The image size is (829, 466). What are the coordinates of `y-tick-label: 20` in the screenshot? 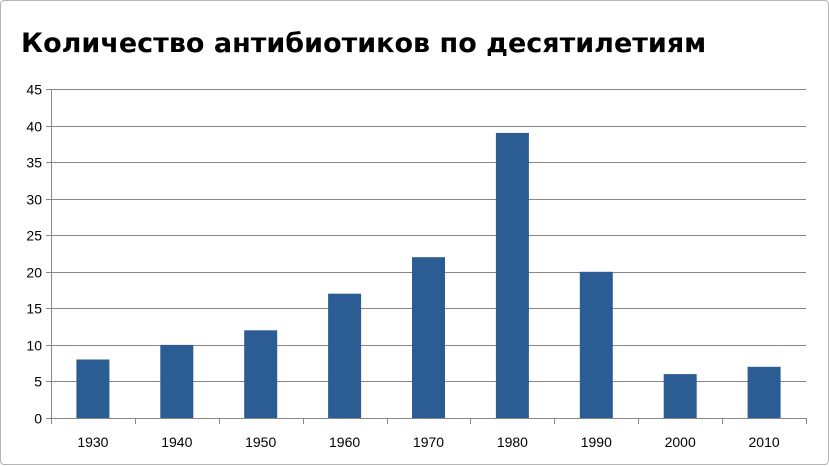 It's located at (34, 273).